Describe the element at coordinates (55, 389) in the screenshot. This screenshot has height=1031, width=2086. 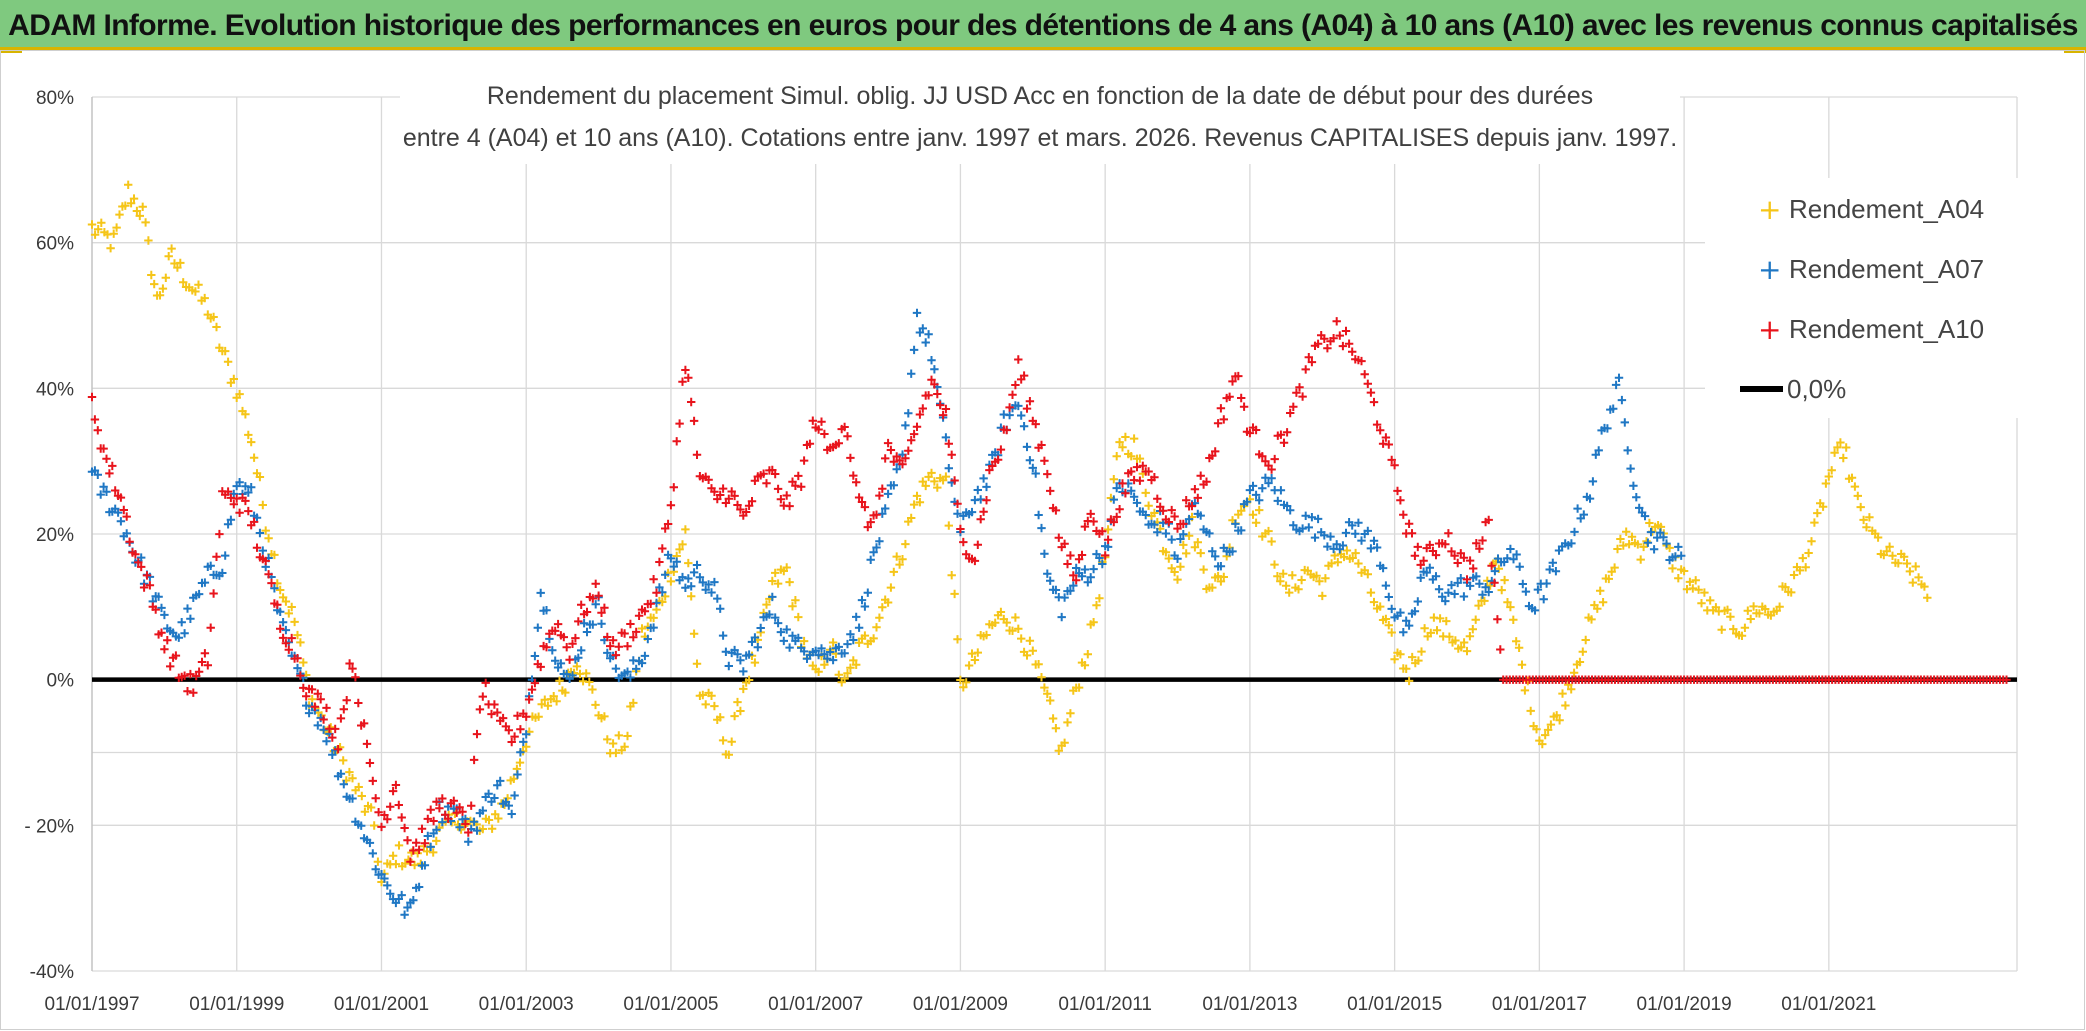
I see `y-tick-label: 40%` at that location.